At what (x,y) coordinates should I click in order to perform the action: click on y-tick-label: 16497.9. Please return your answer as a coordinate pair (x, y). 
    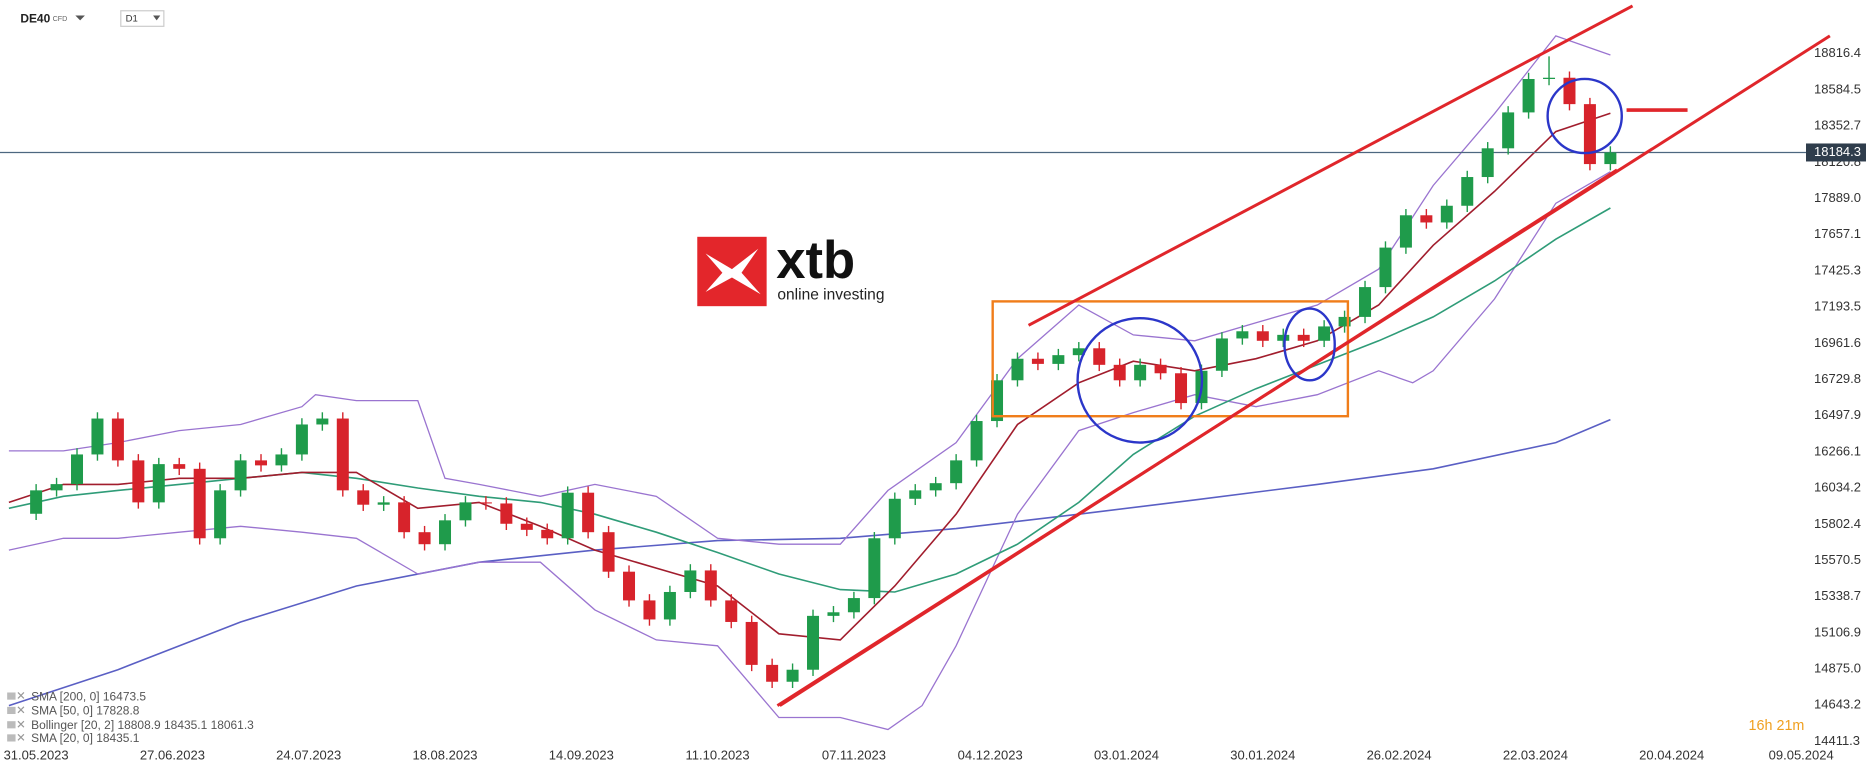
    Looking at the image, I should click on (1837, 414).